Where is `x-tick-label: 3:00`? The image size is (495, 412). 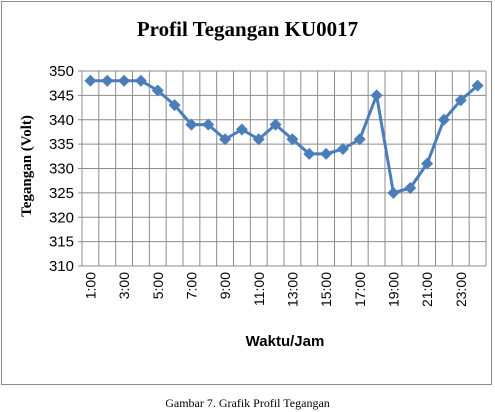
x-tick-label: 3:00 is located at coordinates (124, 285).